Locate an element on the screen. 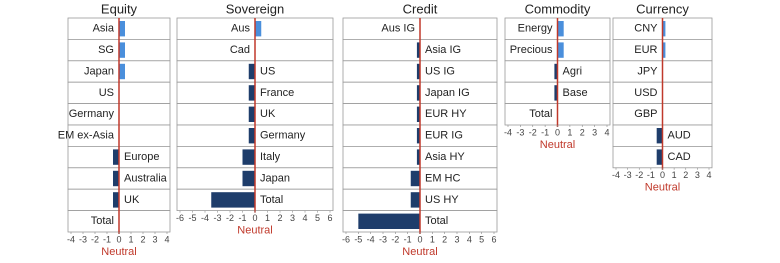 The image size is (780, 263). category-label: US IG is located at coordinates (440, 71).